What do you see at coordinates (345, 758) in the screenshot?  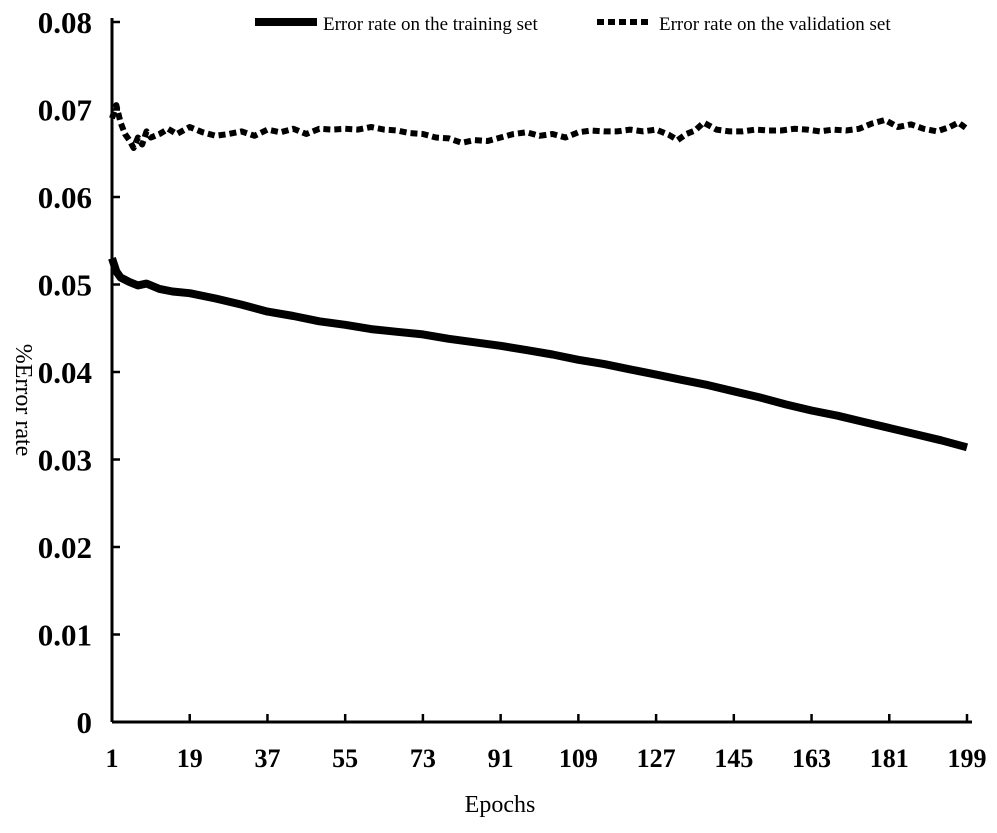 I see `x-tick-label: 55` at bounding box center [345, 758].